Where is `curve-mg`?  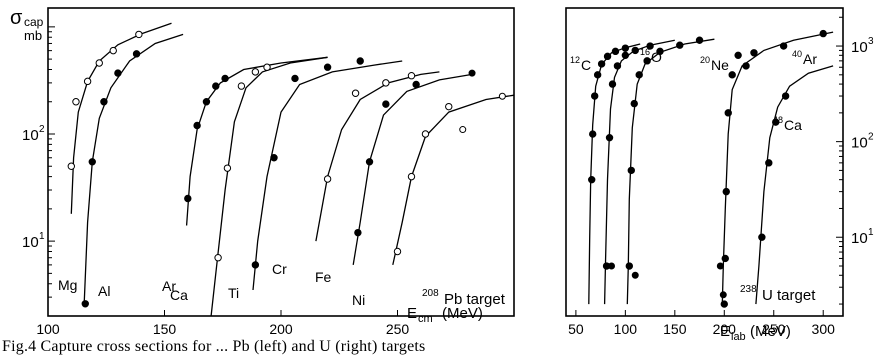 curve-mg is located at coordinates (121, 118).